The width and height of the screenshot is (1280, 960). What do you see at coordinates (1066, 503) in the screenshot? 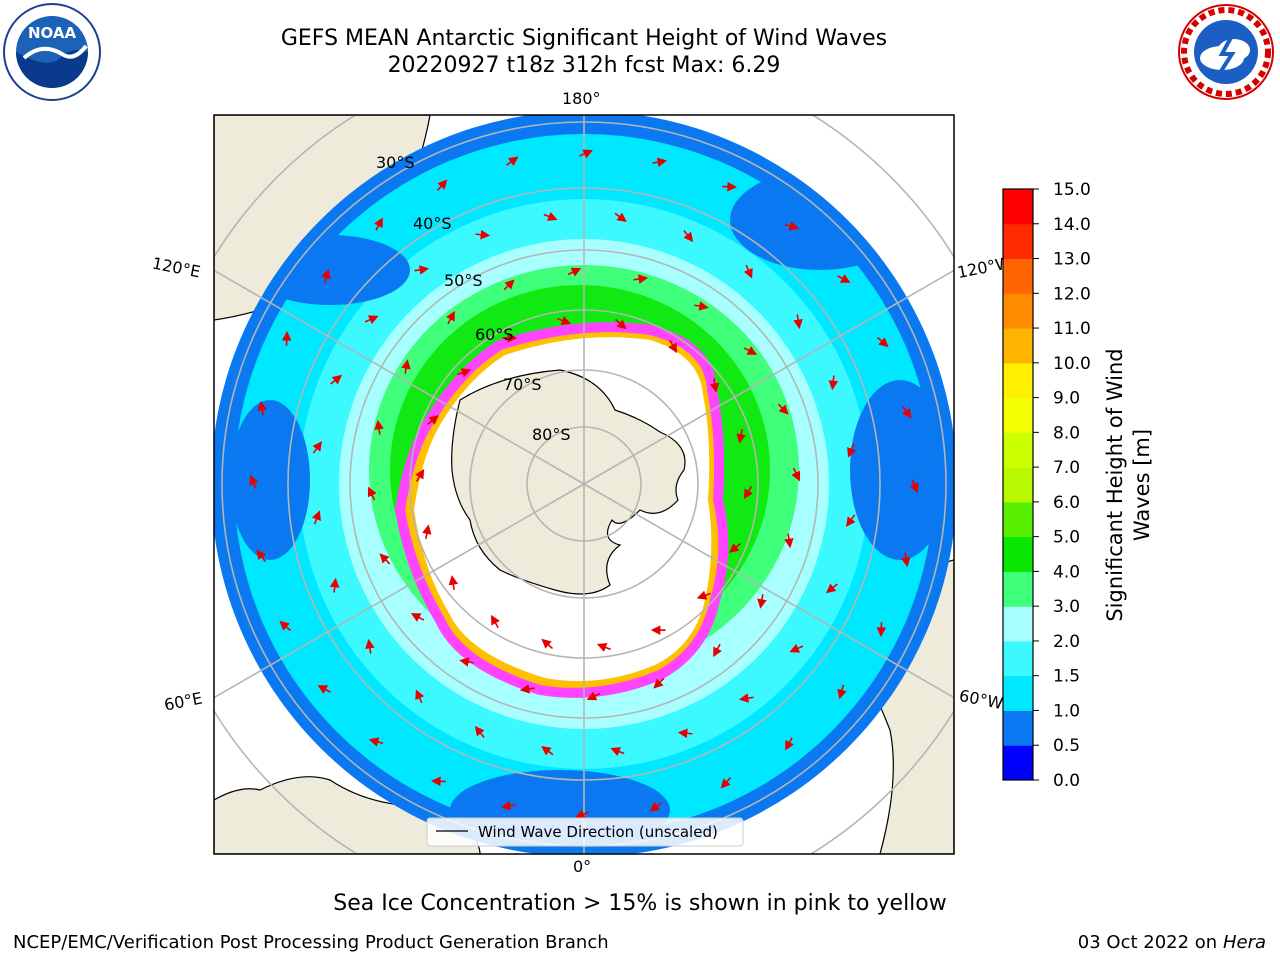
I see `colorbar-tick-label: 6.0` at bounding box center [1066, 503].